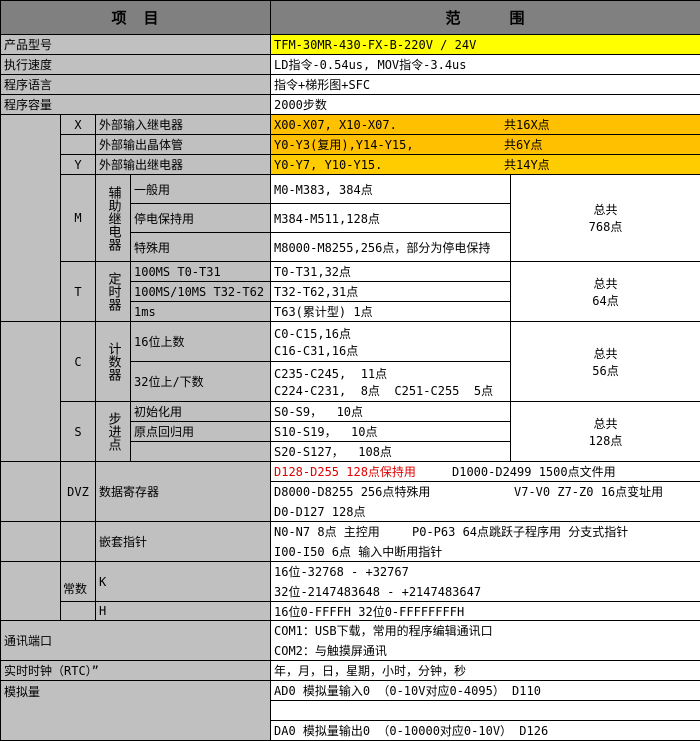 The height and width of the screenshot is (741, 700). I want to click on value-t-1ms: T63(累计型) 1点, so click(391, 312).